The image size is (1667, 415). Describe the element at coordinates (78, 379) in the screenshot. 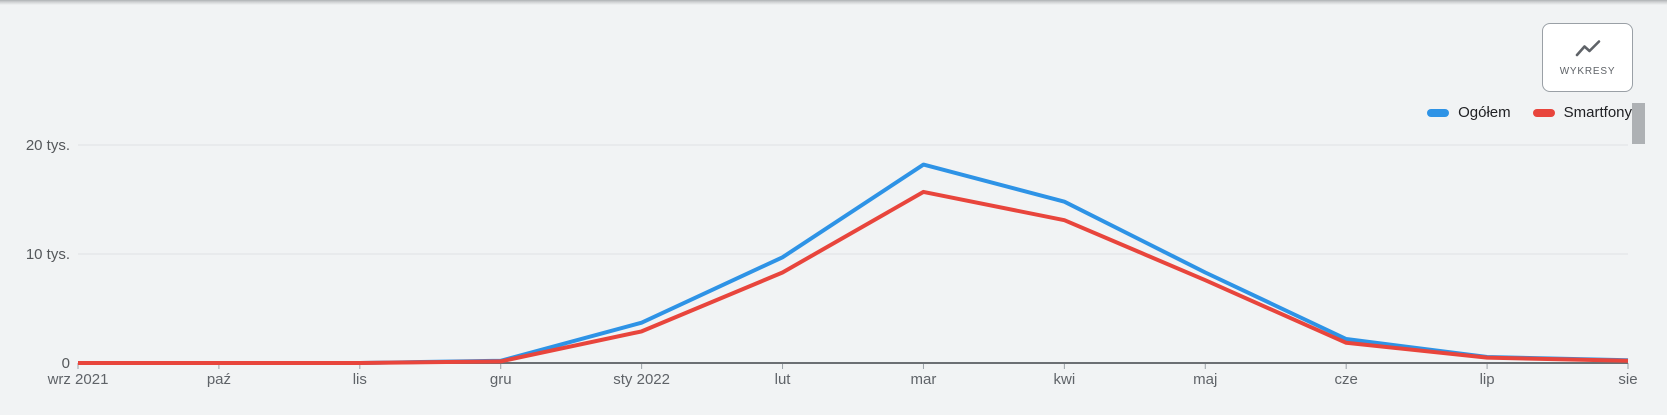

I see `x-axis-tick-label: wrz 2021` at that location.